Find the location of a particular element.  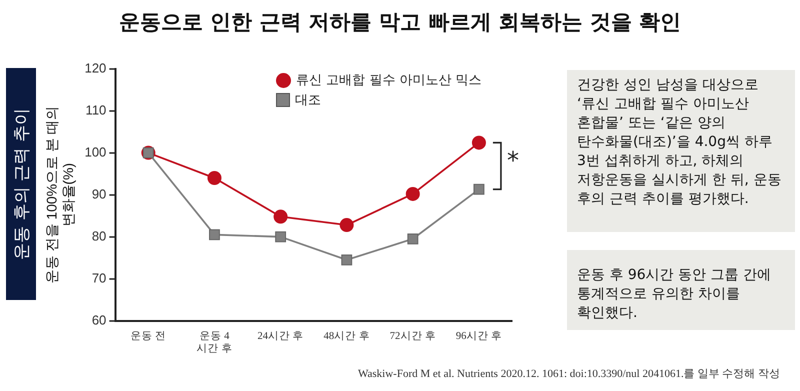

x-tick-label: 48시간 후 is located at coordinates (347, 336).